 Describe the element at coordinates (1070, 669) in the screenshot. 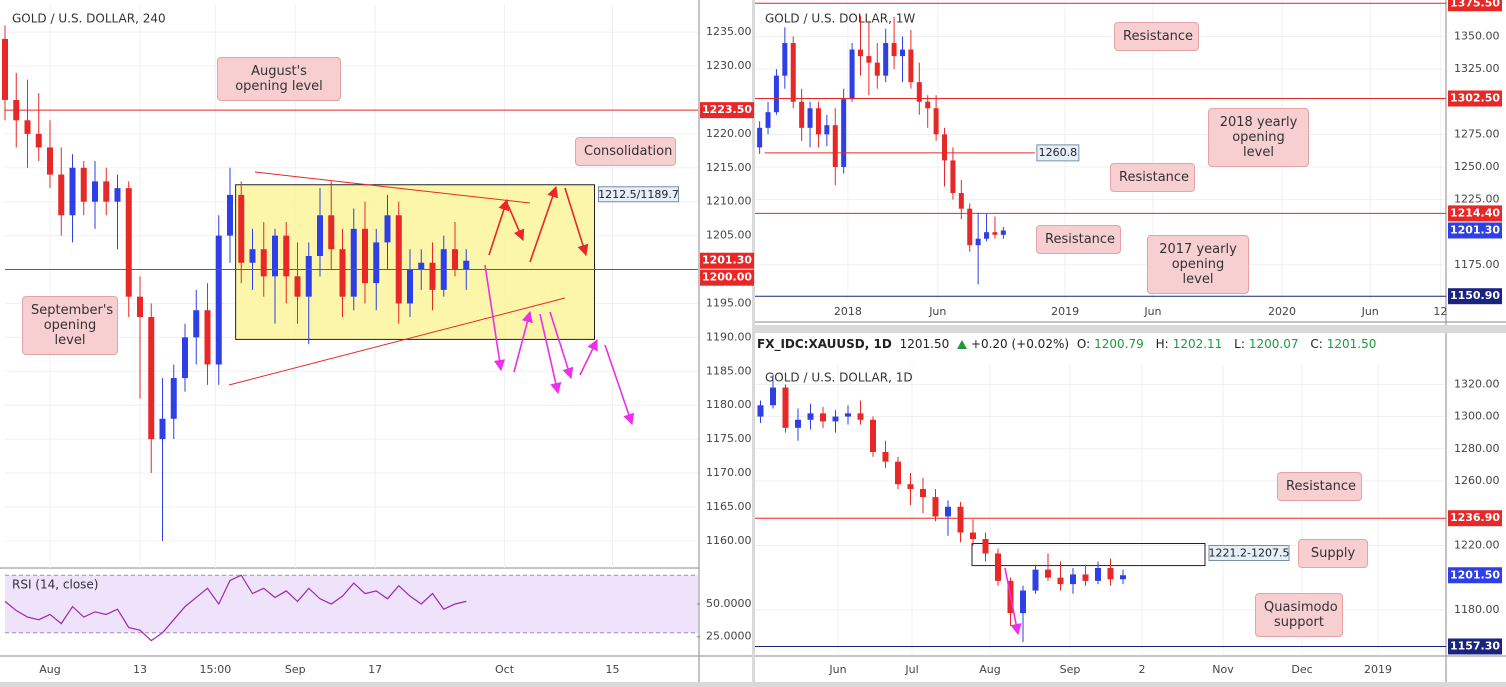

I see `x-tick-label: Sep` at that location.